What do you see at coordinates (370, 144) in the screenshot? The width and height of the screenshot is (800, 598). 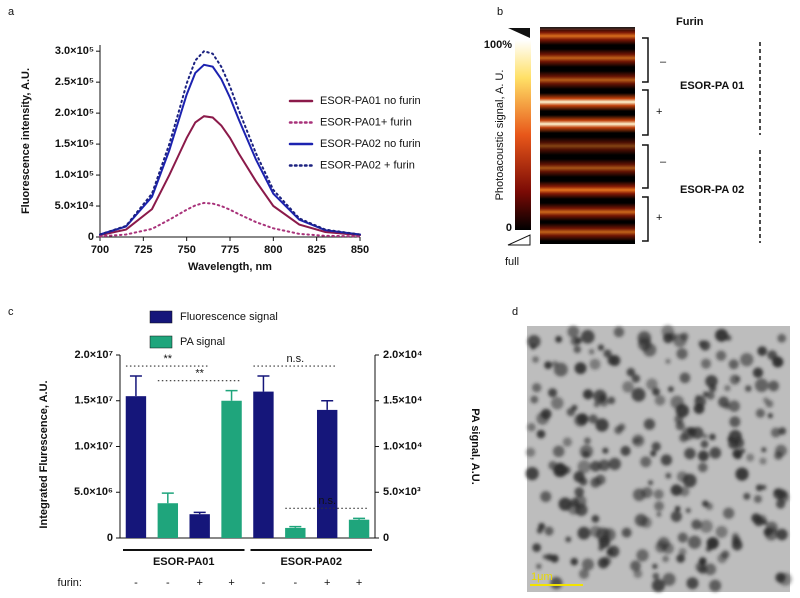 I see `legend-label: ESOR-PA02 no furin` at bounding box center [370, 144].